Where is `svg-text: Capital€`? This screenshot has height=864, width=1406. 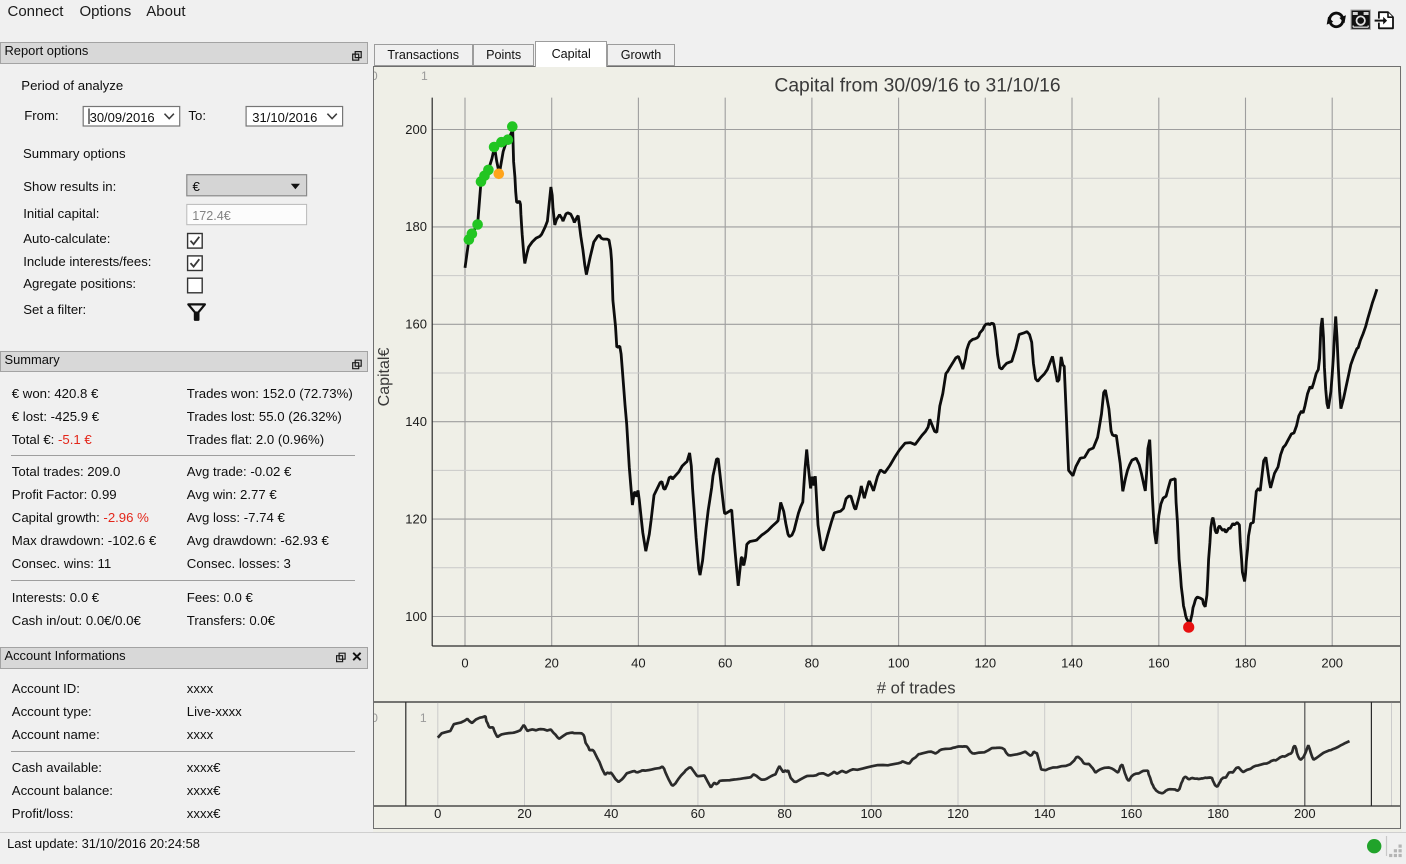
svg-text: Capital€ is located at coordinates (384, 377).